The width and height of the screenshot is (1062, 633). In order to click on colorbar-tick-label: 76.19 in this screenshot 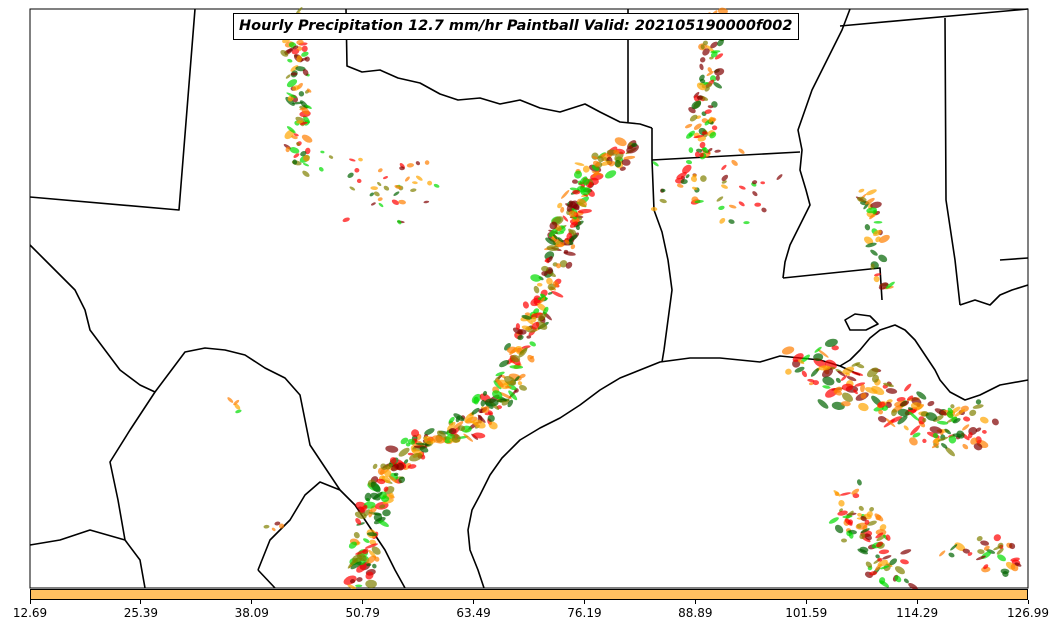, I will do `click(584, 613)`.